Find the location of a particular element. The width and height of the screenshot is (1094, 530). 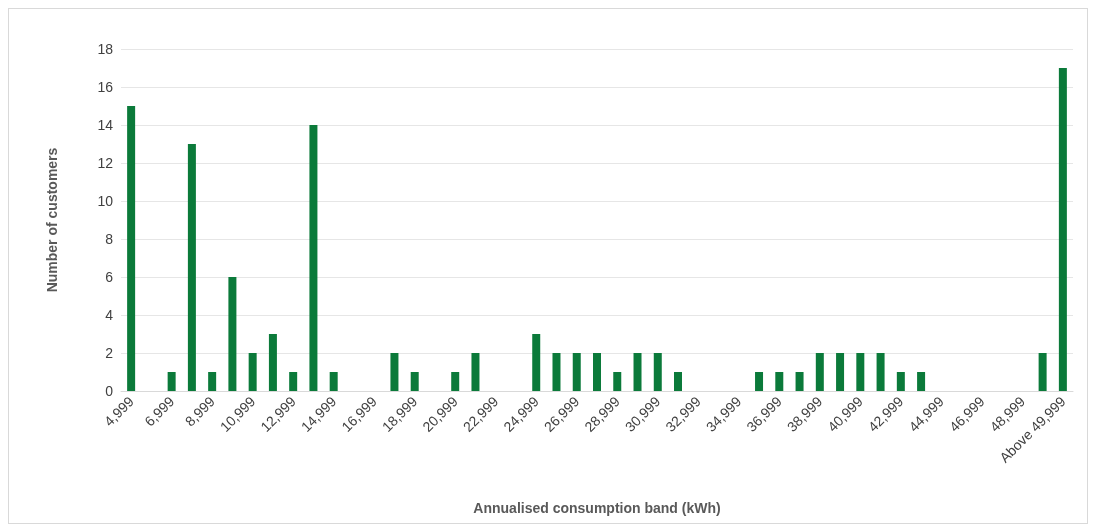

y-tick-label: 18 is located at coordinates (105, 49).